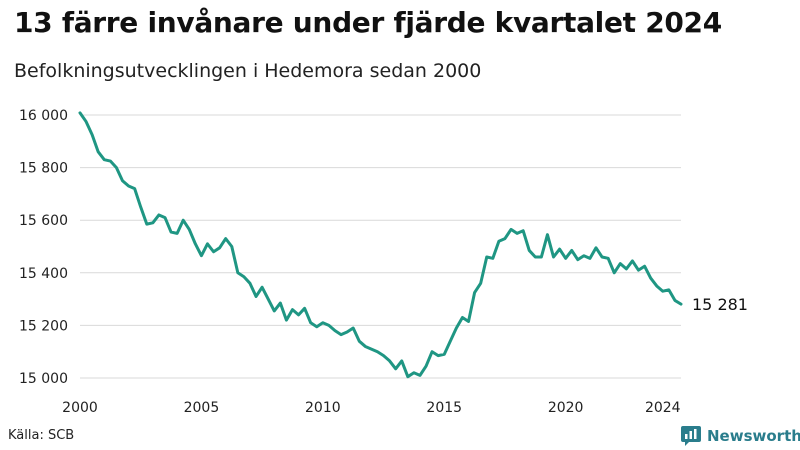 The image size is (800, 450). Describe the element at coordinates (753, 436) in the screenshot. I see `brand-name: Newsworthy` at that location.